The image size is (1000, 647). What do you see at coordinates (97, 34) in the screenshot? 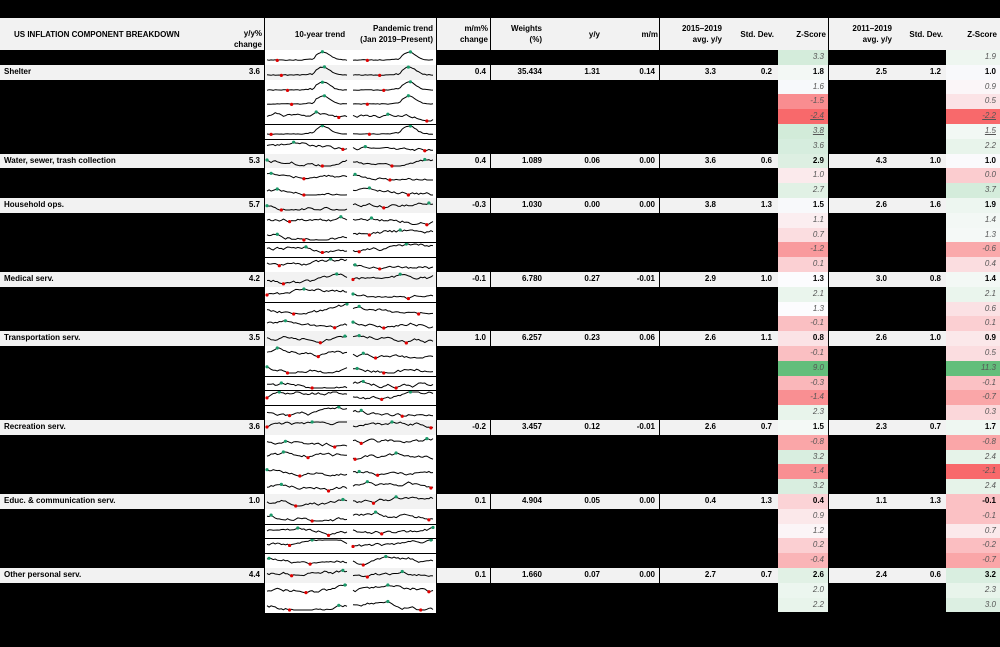
I see `title-text: US INFLATION COMPONENT BREAKDOWN` at bounding box center [97, 34].